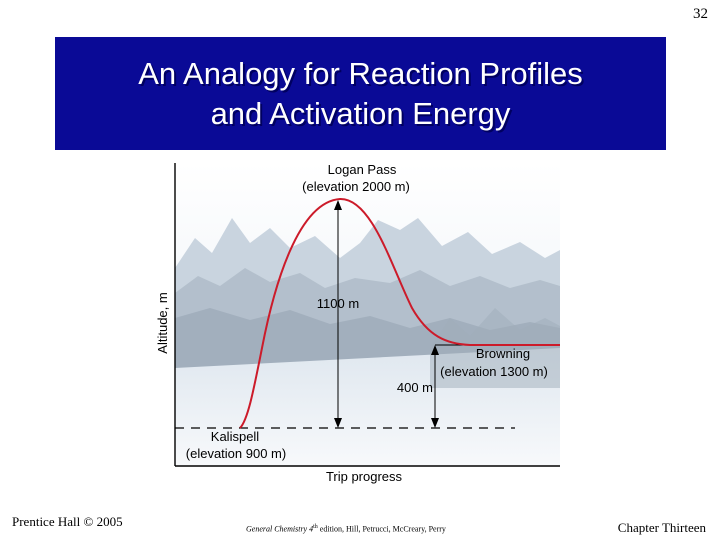 The width and height of the screenshot is (720, 540). What do you see at coordinates (494, 371) in the screenshot?
I see `end-label-elevation: (elevation 1300 m)` at bounding box center [494, 371].